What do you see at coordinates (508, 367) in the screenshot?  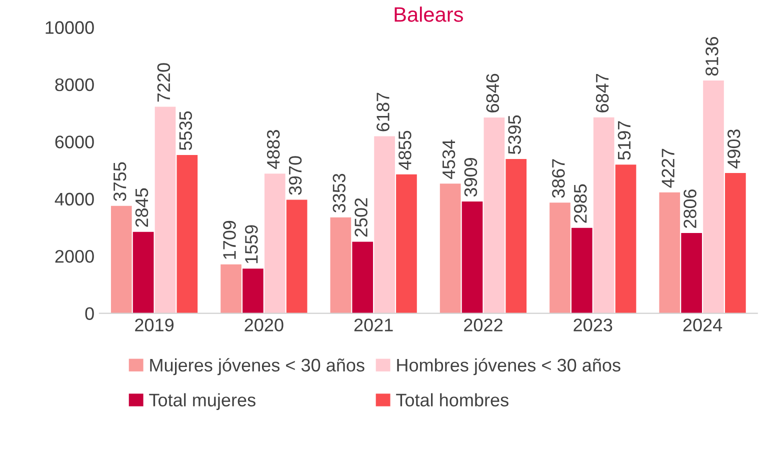 I see `legend-label: Hombres jóvenes < 30 años` at bounding box center [508, 367].